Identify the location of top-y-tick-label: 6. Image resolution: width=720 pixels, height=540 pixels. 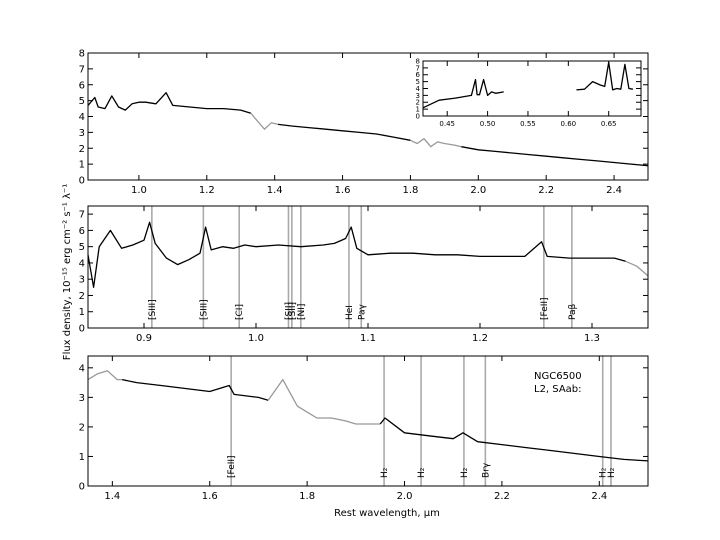
(82, 85).